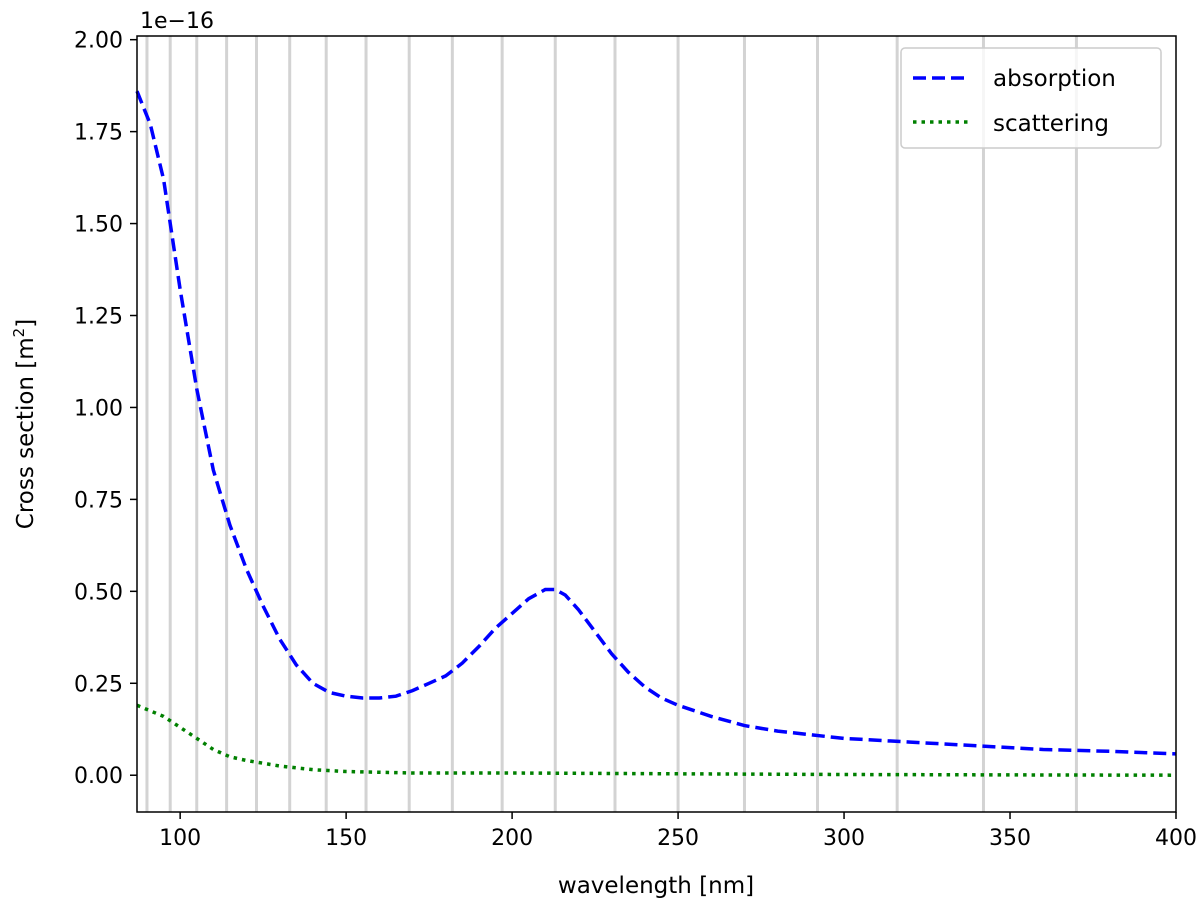  Describe the element at coordinates (26, 433) in the screenshot. I see `y-axis-label-main: Cross section [m` at that location.